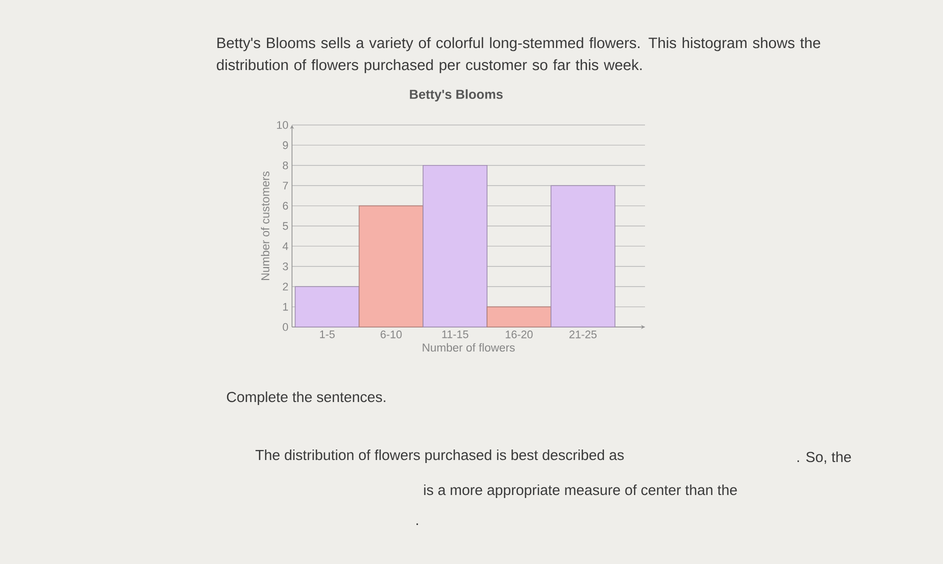 The image size is (943, 564). What do you see at coordinates (440, 456) in the screenshot?
I see `text: The distribution of flowers purchased is best described as` at bounding box center [440, 456].